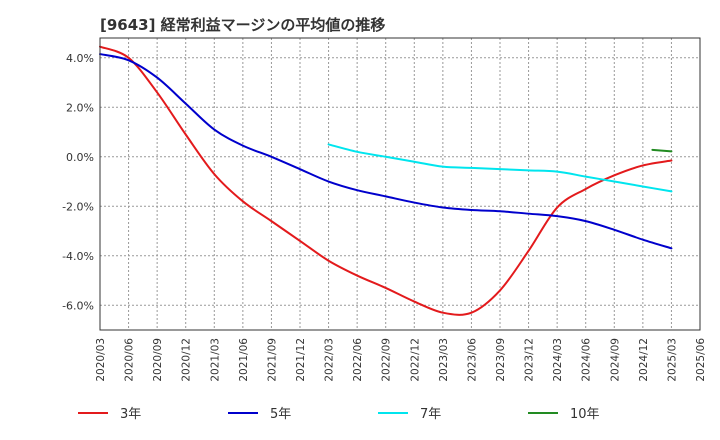  What do you see at coordinates (500, 168) in the screenshot?
I see `series-7yr-line` at bounding box center [500, 168].